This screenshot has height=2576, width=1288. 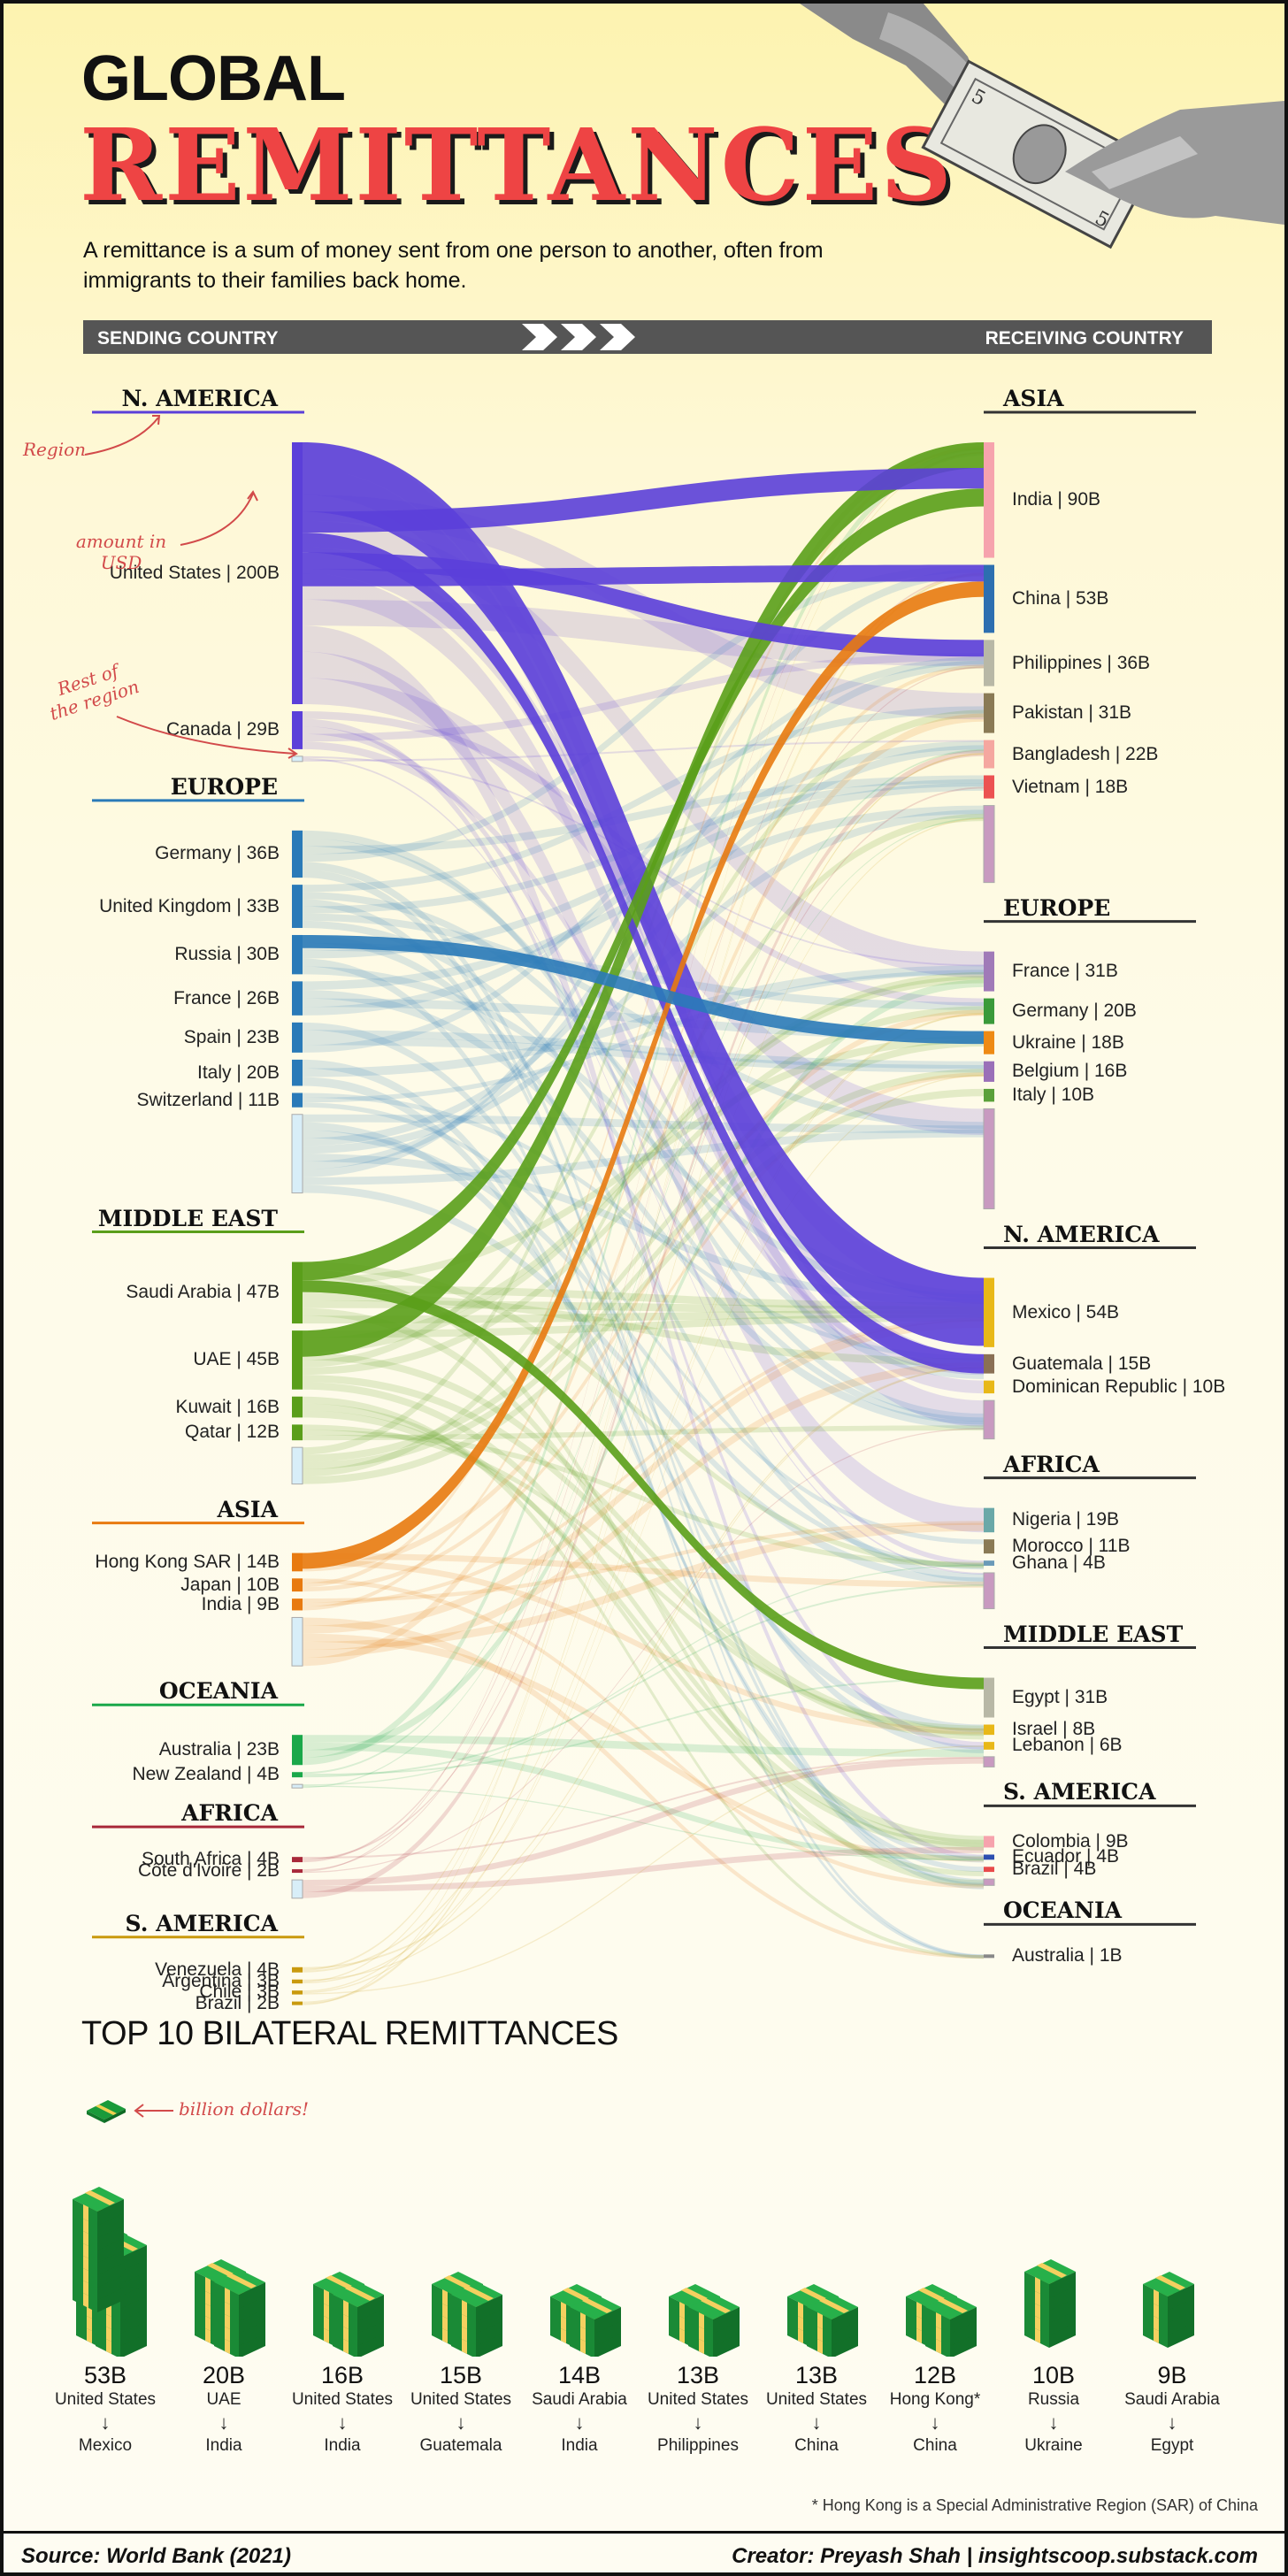 What do you see at coordinates (1084, 338) in the screenshot?
I see `banner-receiving-label: RECEIVING COUNTRY` at bounding box center [1084, 338].